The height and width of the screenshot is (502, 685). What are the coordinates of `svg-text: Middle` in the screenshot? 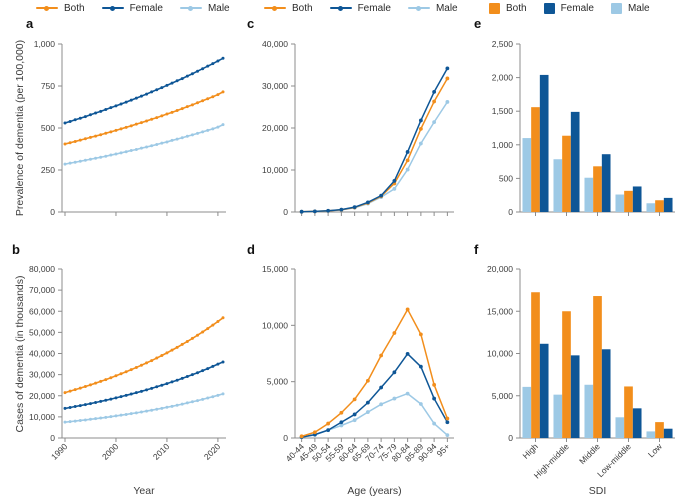 It's located at (589, 453).